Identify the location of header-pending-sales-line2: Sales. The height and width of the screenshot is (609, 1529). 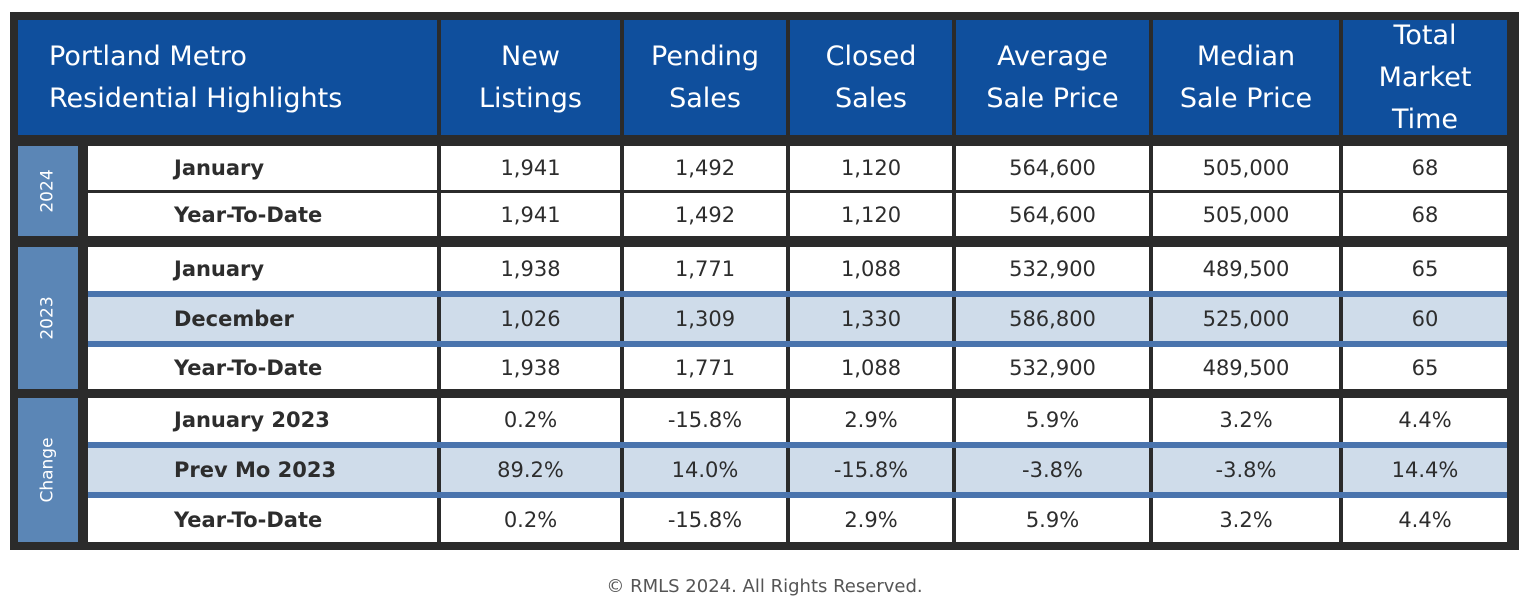
(705, 98).